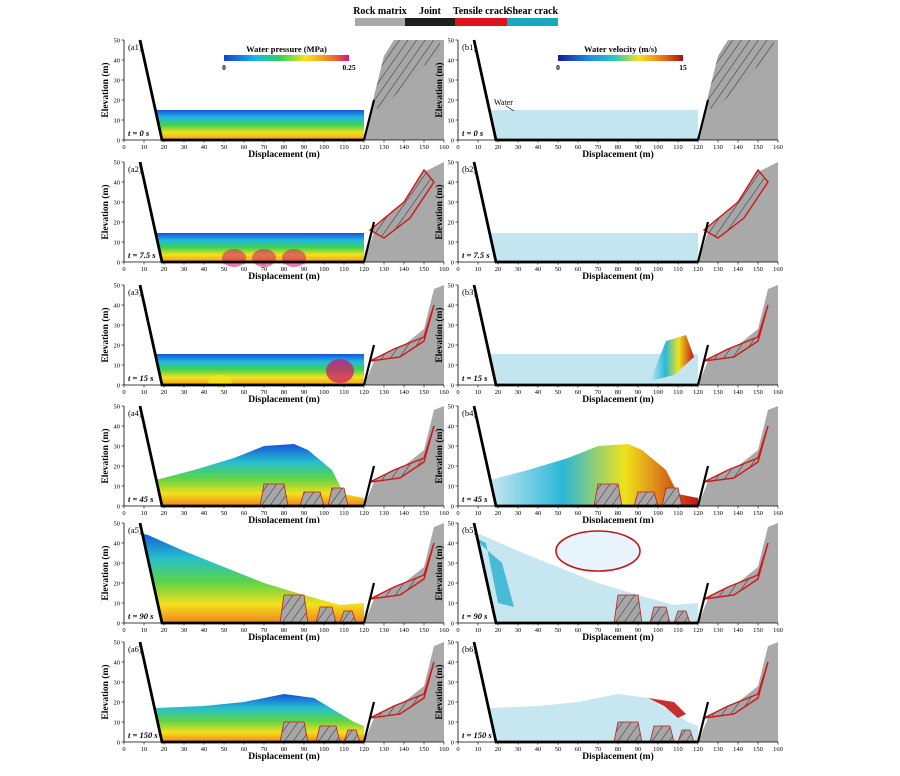 This screenshot has width=900, height=776. Describe the element at coordinates (135, 649) in the screenshot. I see `panel-id: (a6)` at that location.